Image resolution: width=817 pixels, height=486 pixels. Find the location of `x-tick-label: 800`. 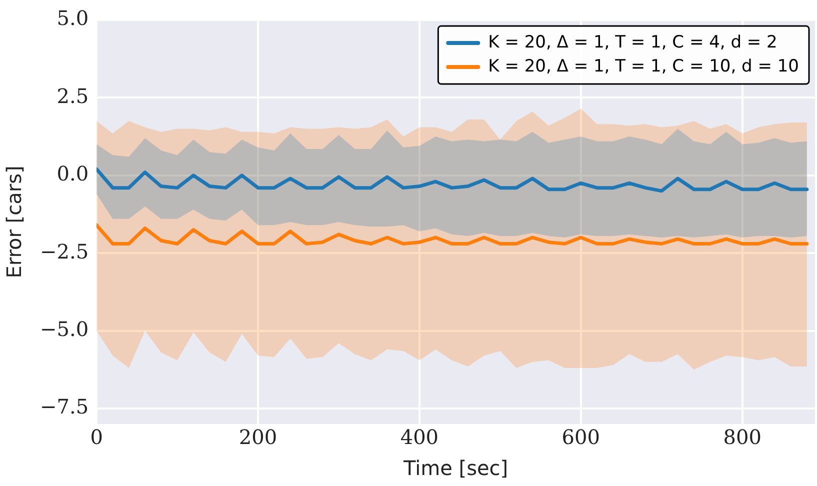

x-tick-label: 800 is located at coordinates (742, 437).